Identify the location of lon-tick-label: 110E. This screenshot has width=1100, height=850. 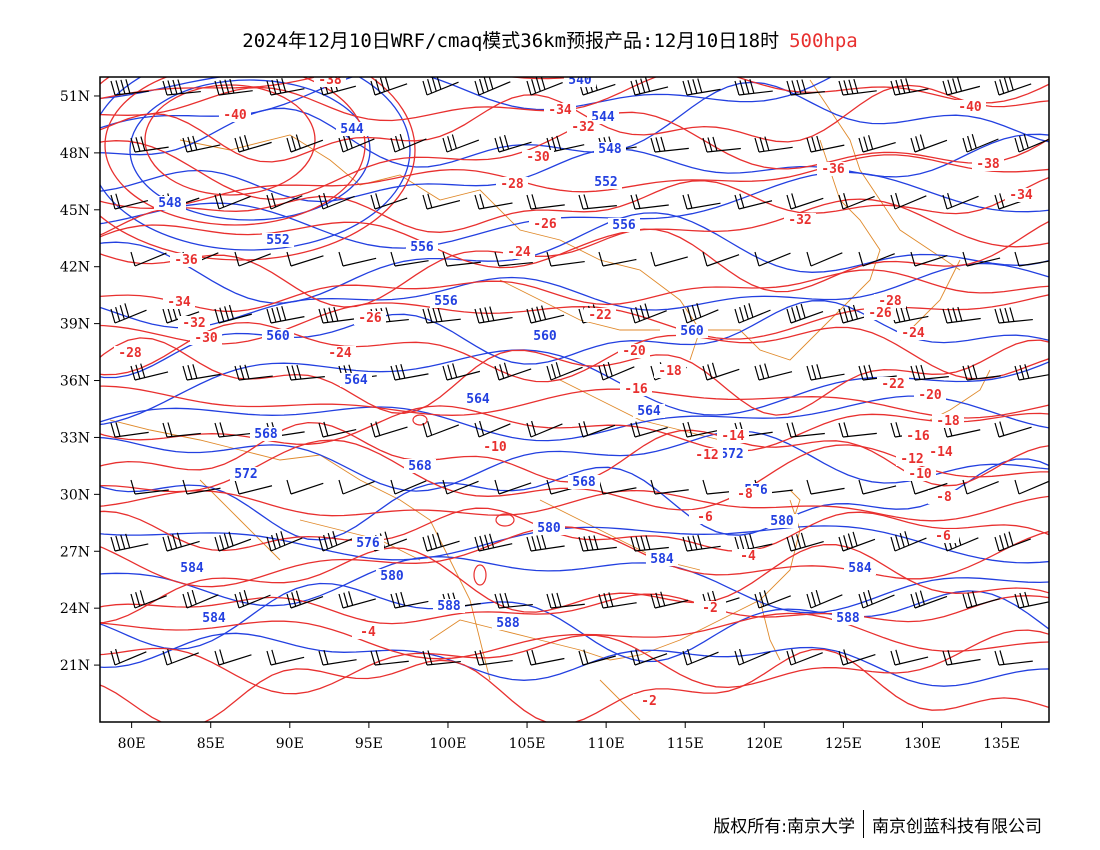
(606, 744).